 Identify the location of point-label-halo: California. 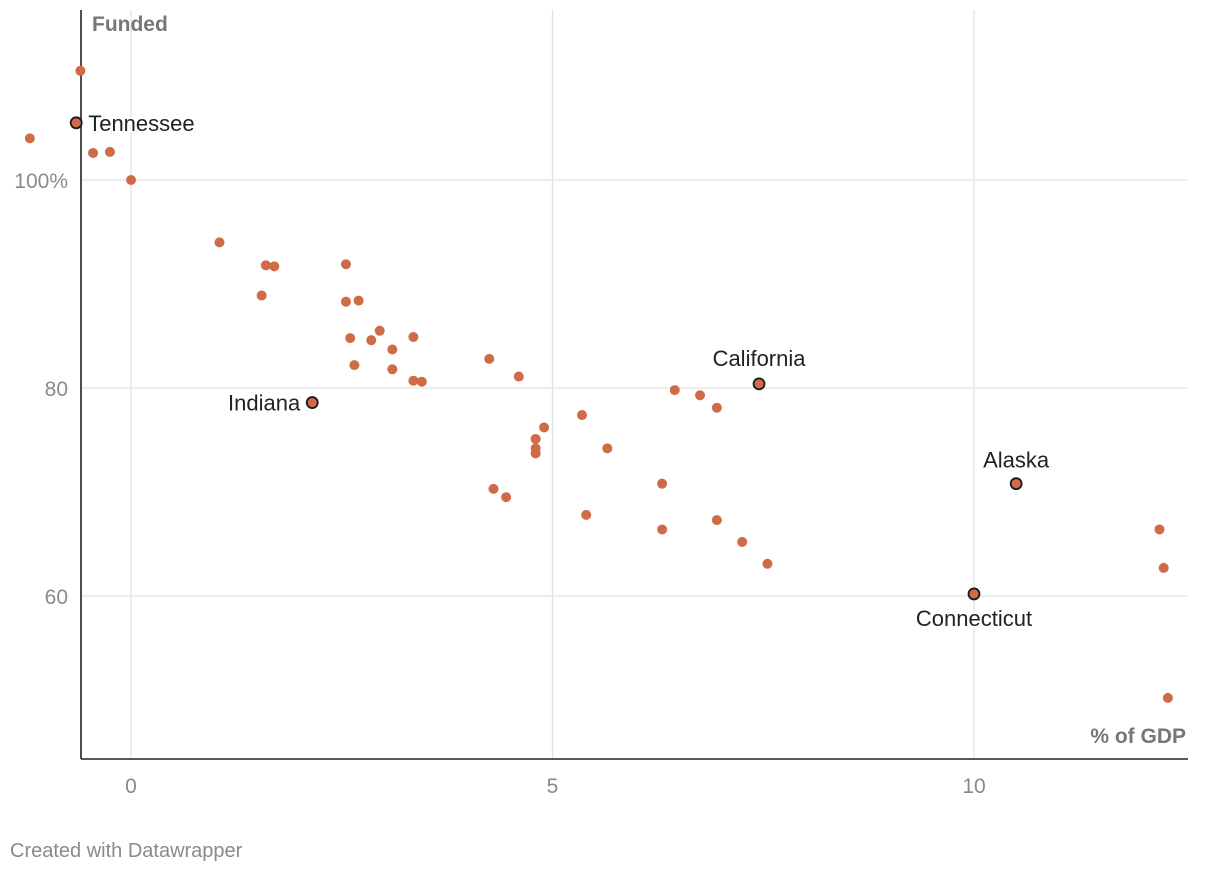
(760, 358).